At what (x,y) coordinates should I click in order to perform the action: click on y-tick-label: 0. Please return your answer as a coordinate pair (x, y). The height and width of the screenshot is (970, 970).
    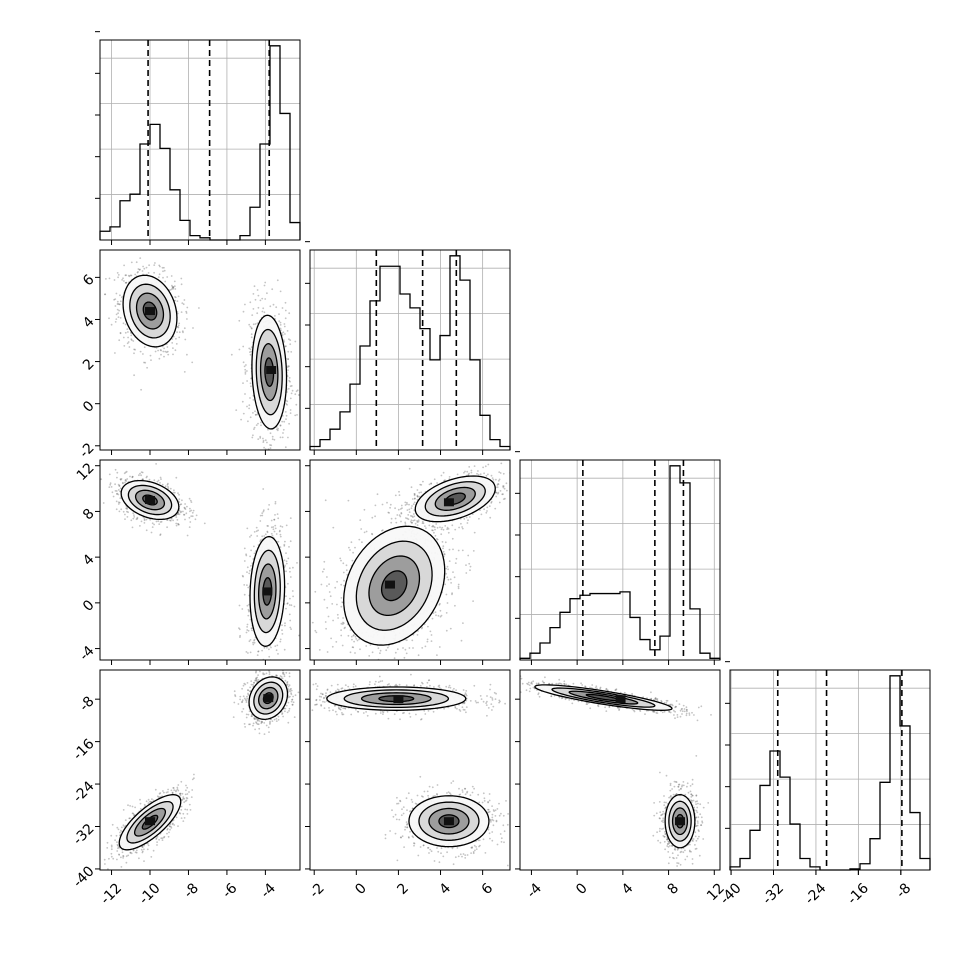
    Looking at the image, I should click on (89, 606).